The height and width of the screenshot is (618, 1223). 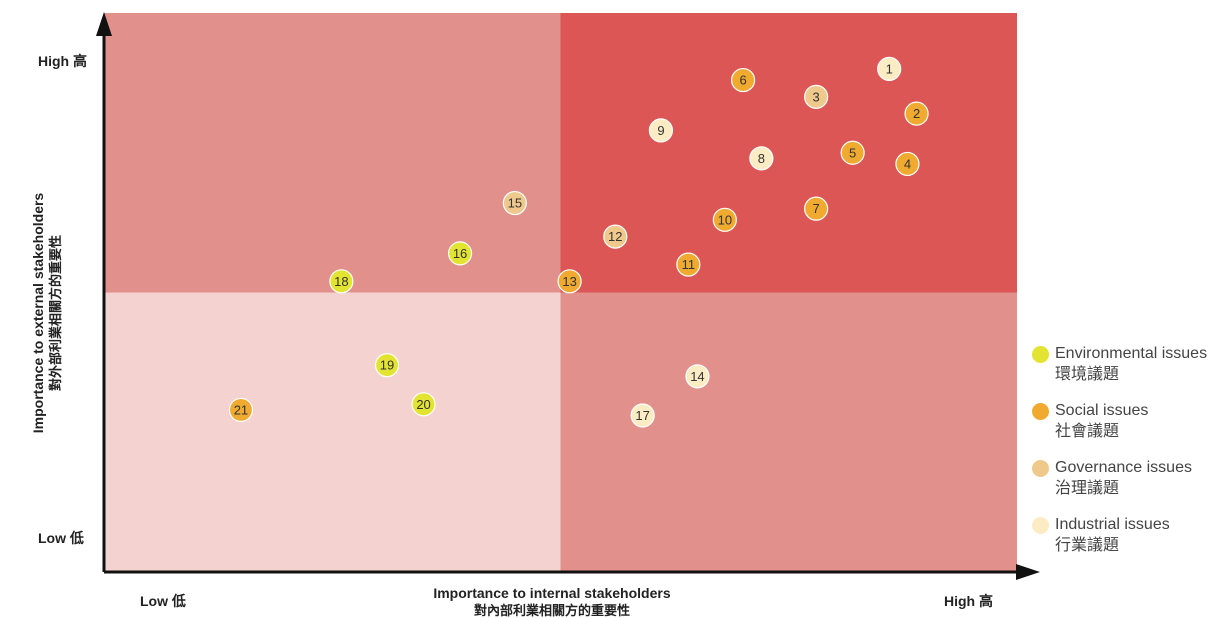 I want to click on legend-label-industrial: Industrial issues 行業議題, so click(x=1112, y=535).